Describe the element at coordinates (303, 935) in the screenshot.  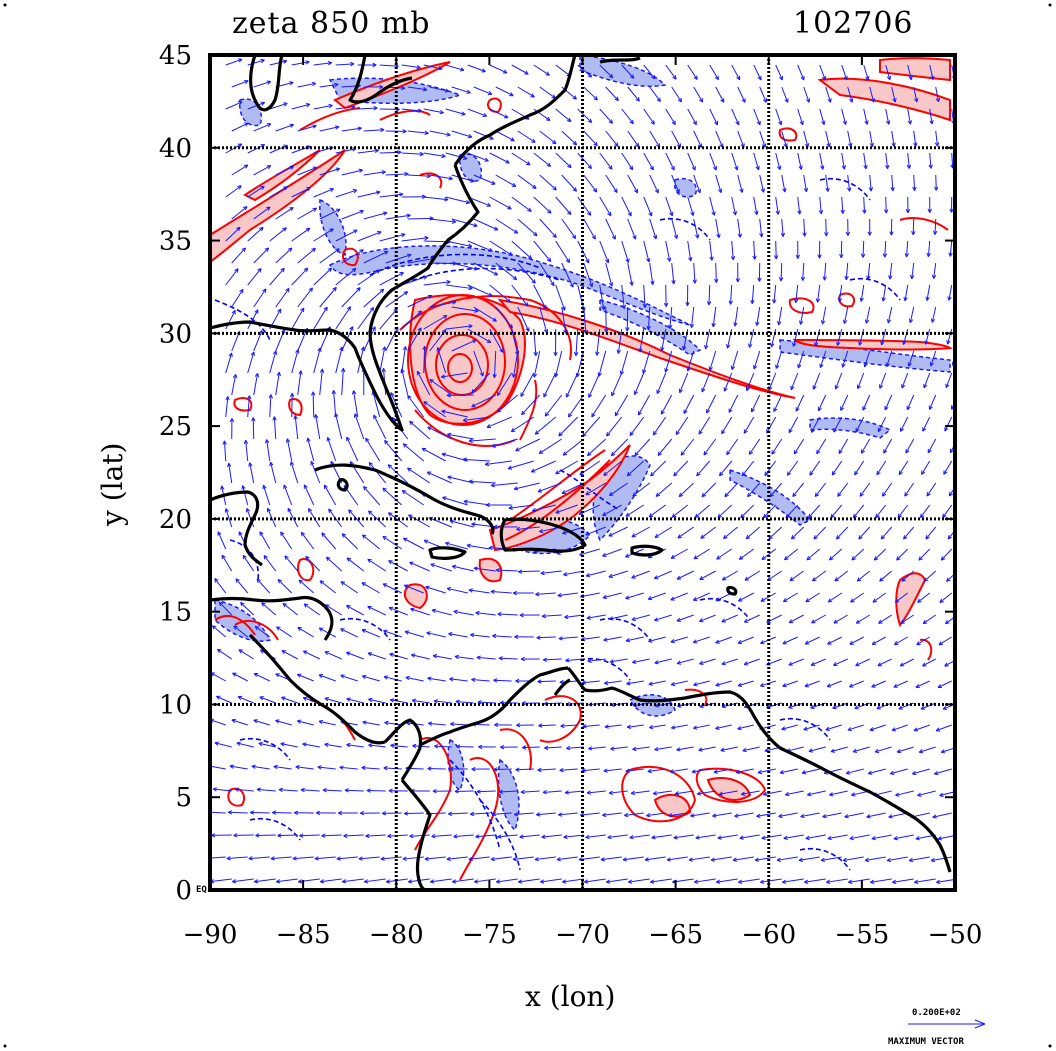
I see `x-tick-label: −85` at that location.